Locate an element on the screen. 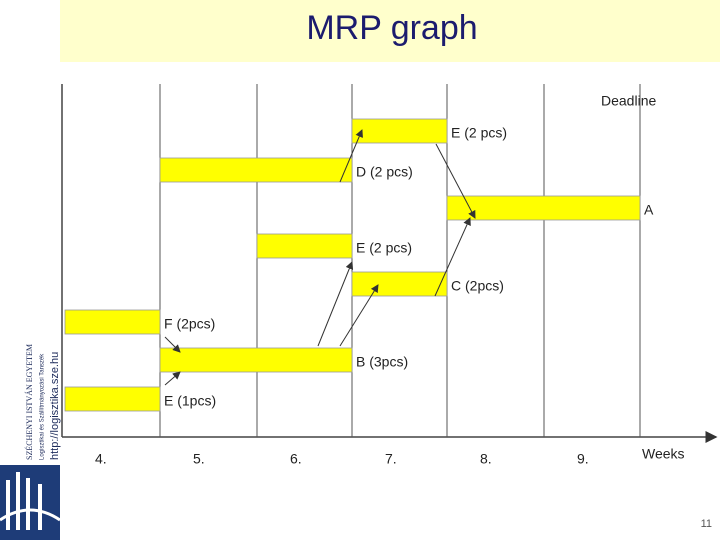 The image size is (720, 545). task-label: D (2 pcs) is located at coordinates (384, 172).